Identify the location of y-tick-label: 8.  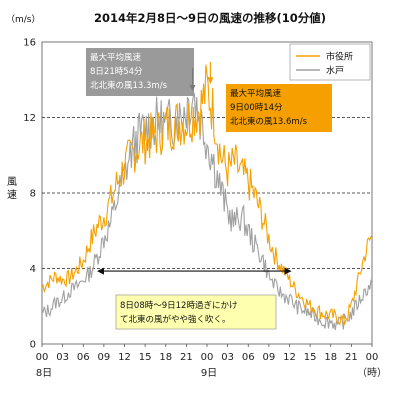
(33, 194).